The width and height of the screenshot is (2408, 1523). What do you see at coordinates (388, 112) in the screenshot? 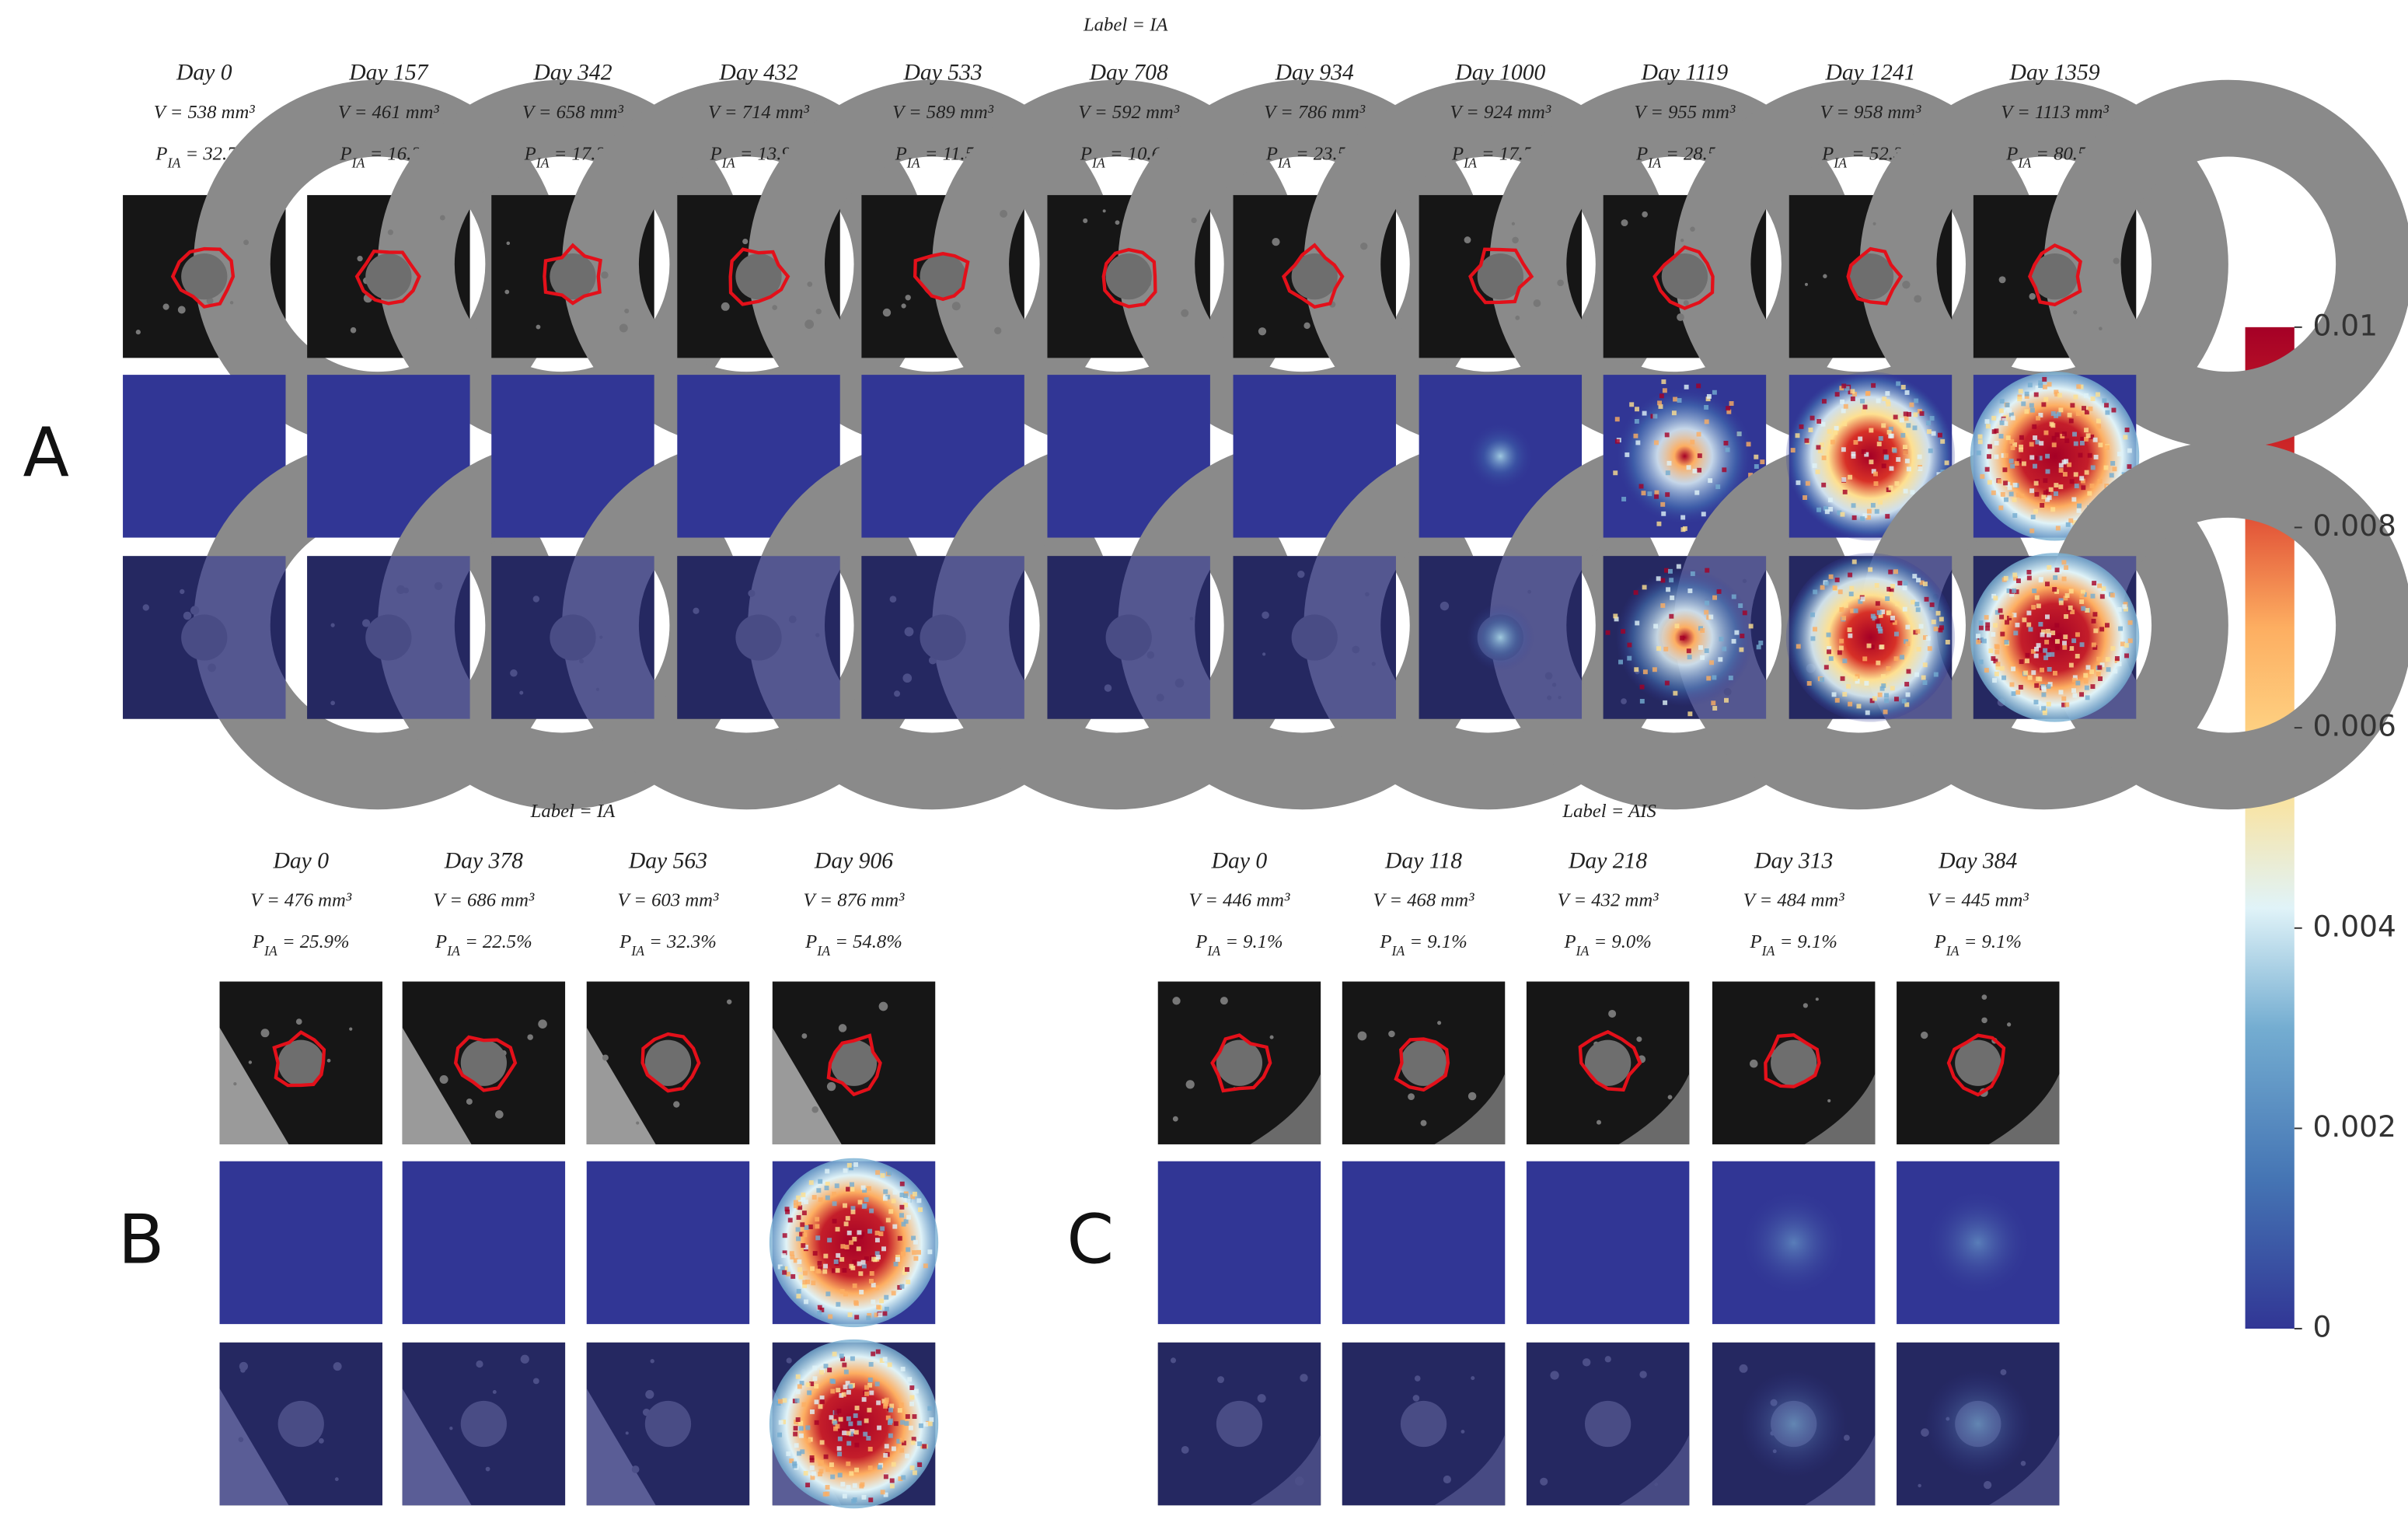
I see `volume-label: V = 461 mm³` at bounding box center [388, 112].